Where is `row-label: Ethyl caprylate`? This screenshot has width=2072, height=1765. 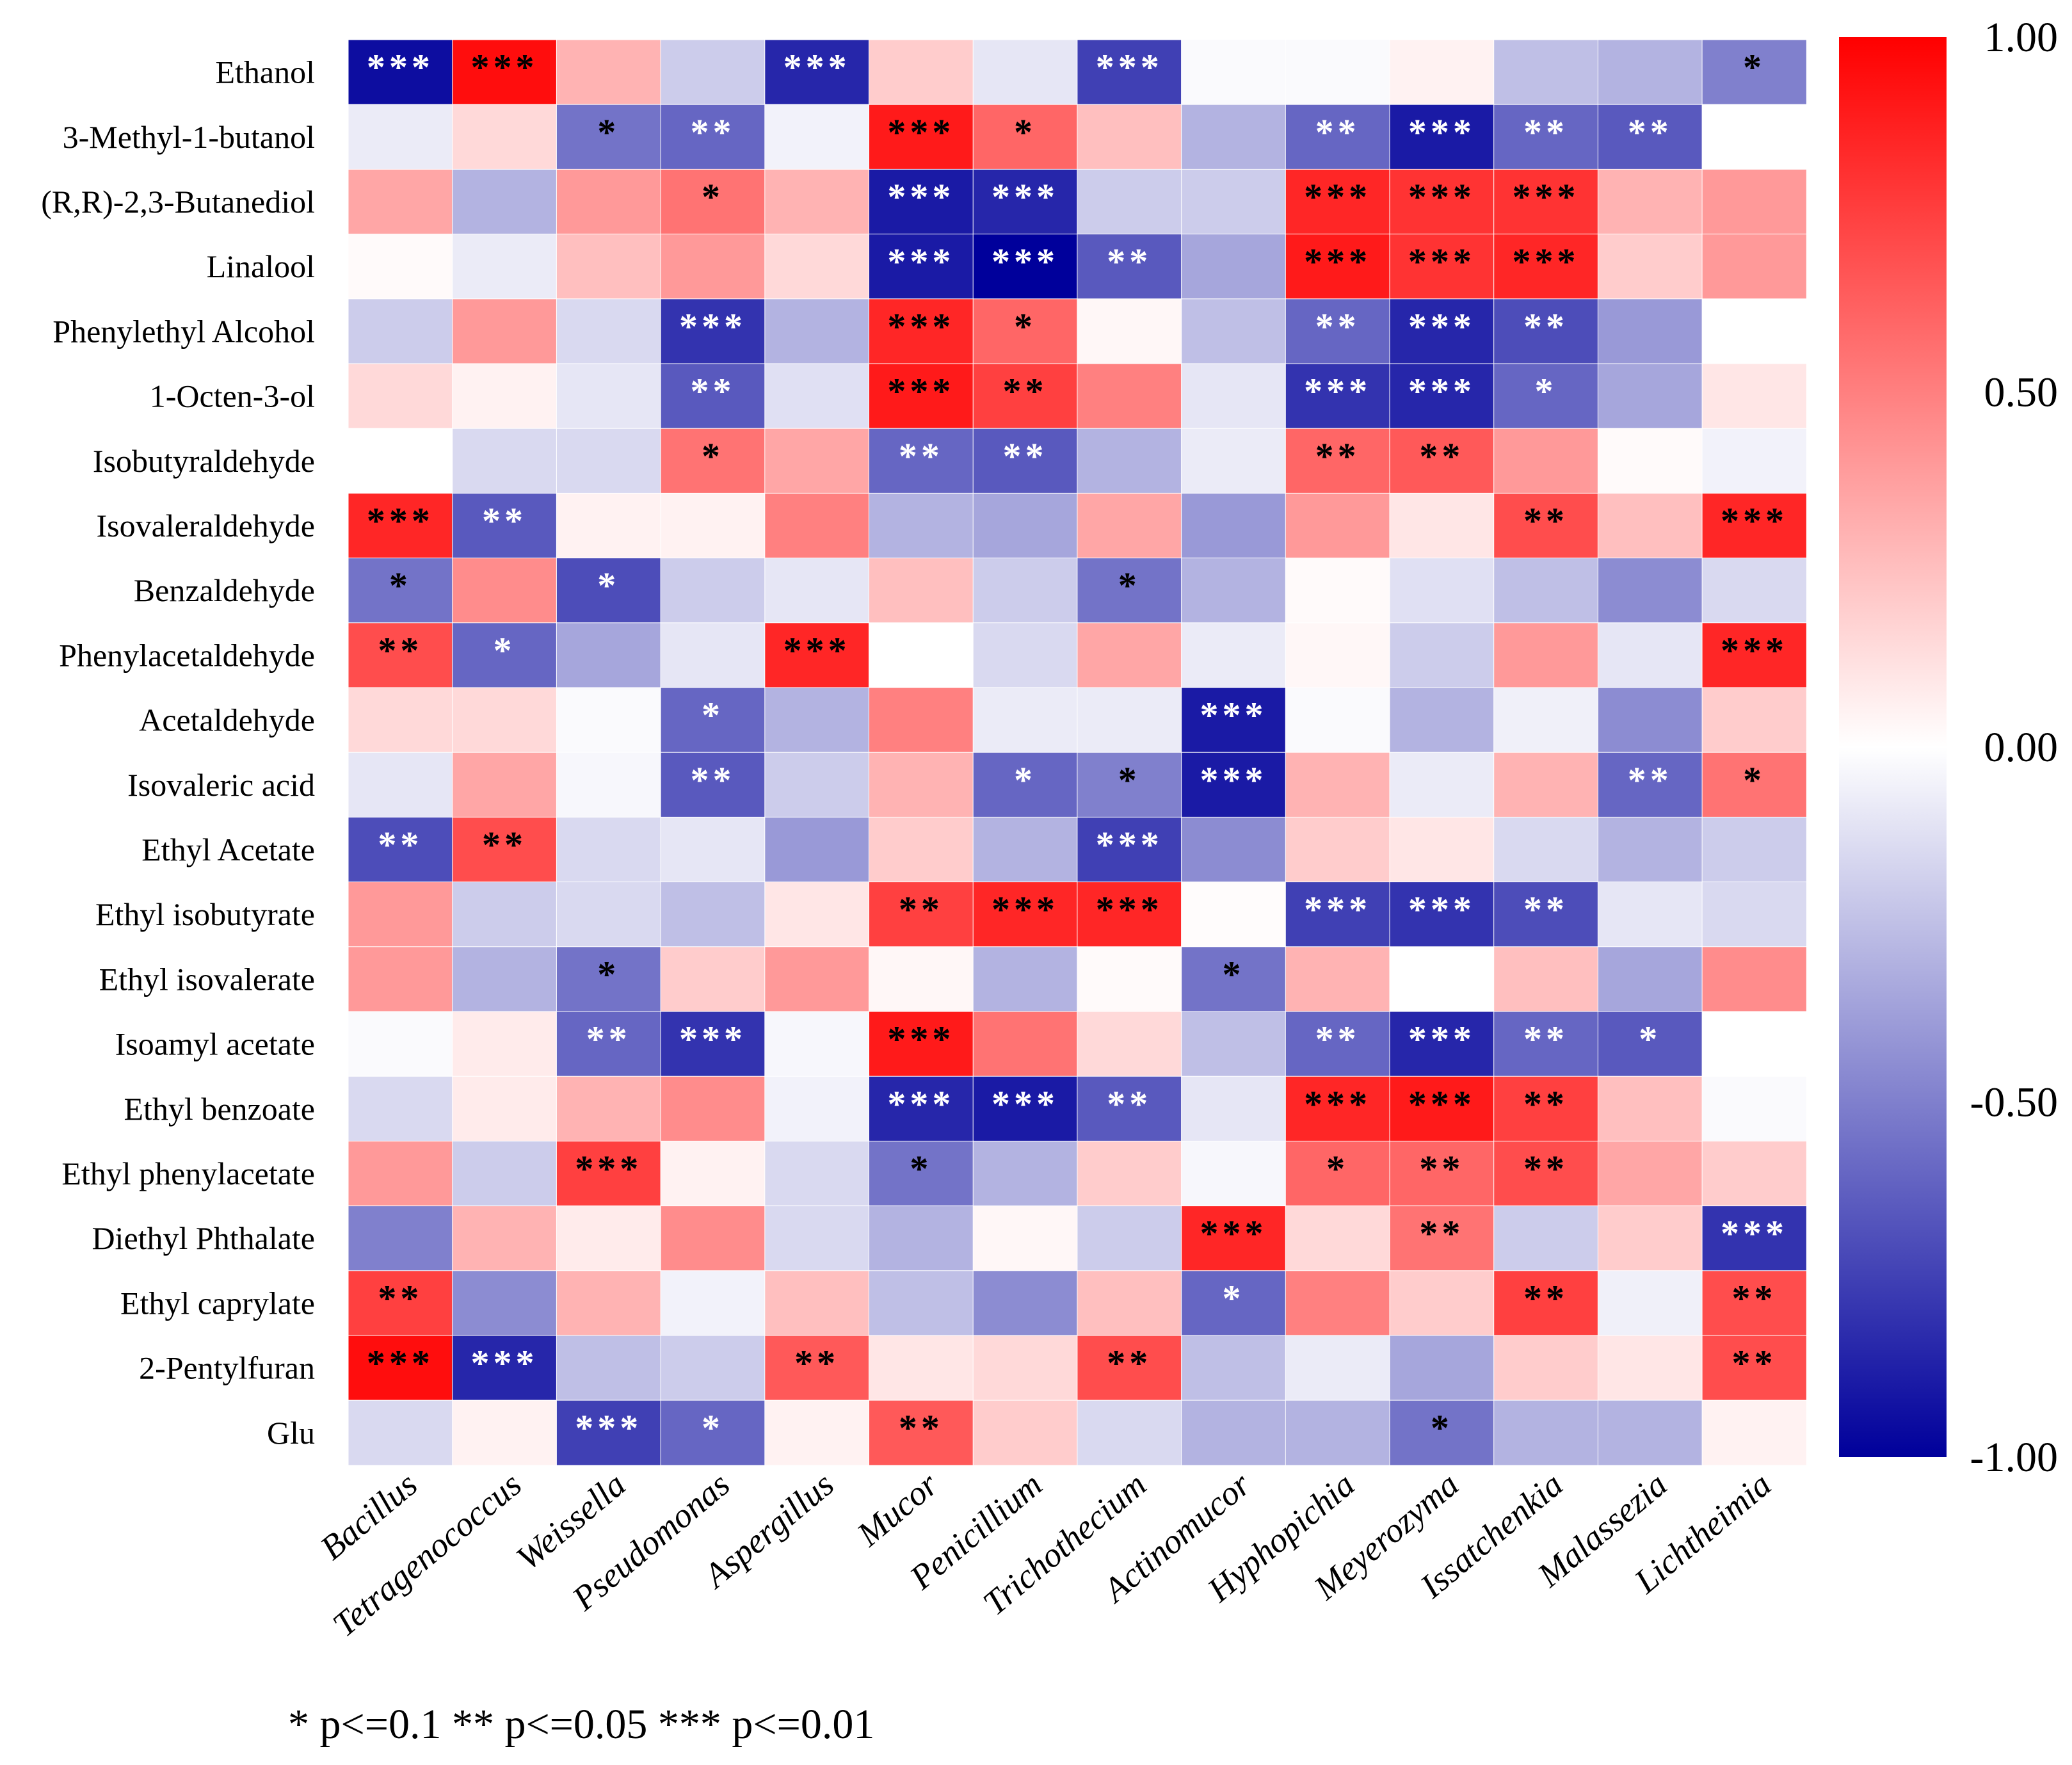
row-label: Ethyl caprylate is located at coordinates (217, 1303).